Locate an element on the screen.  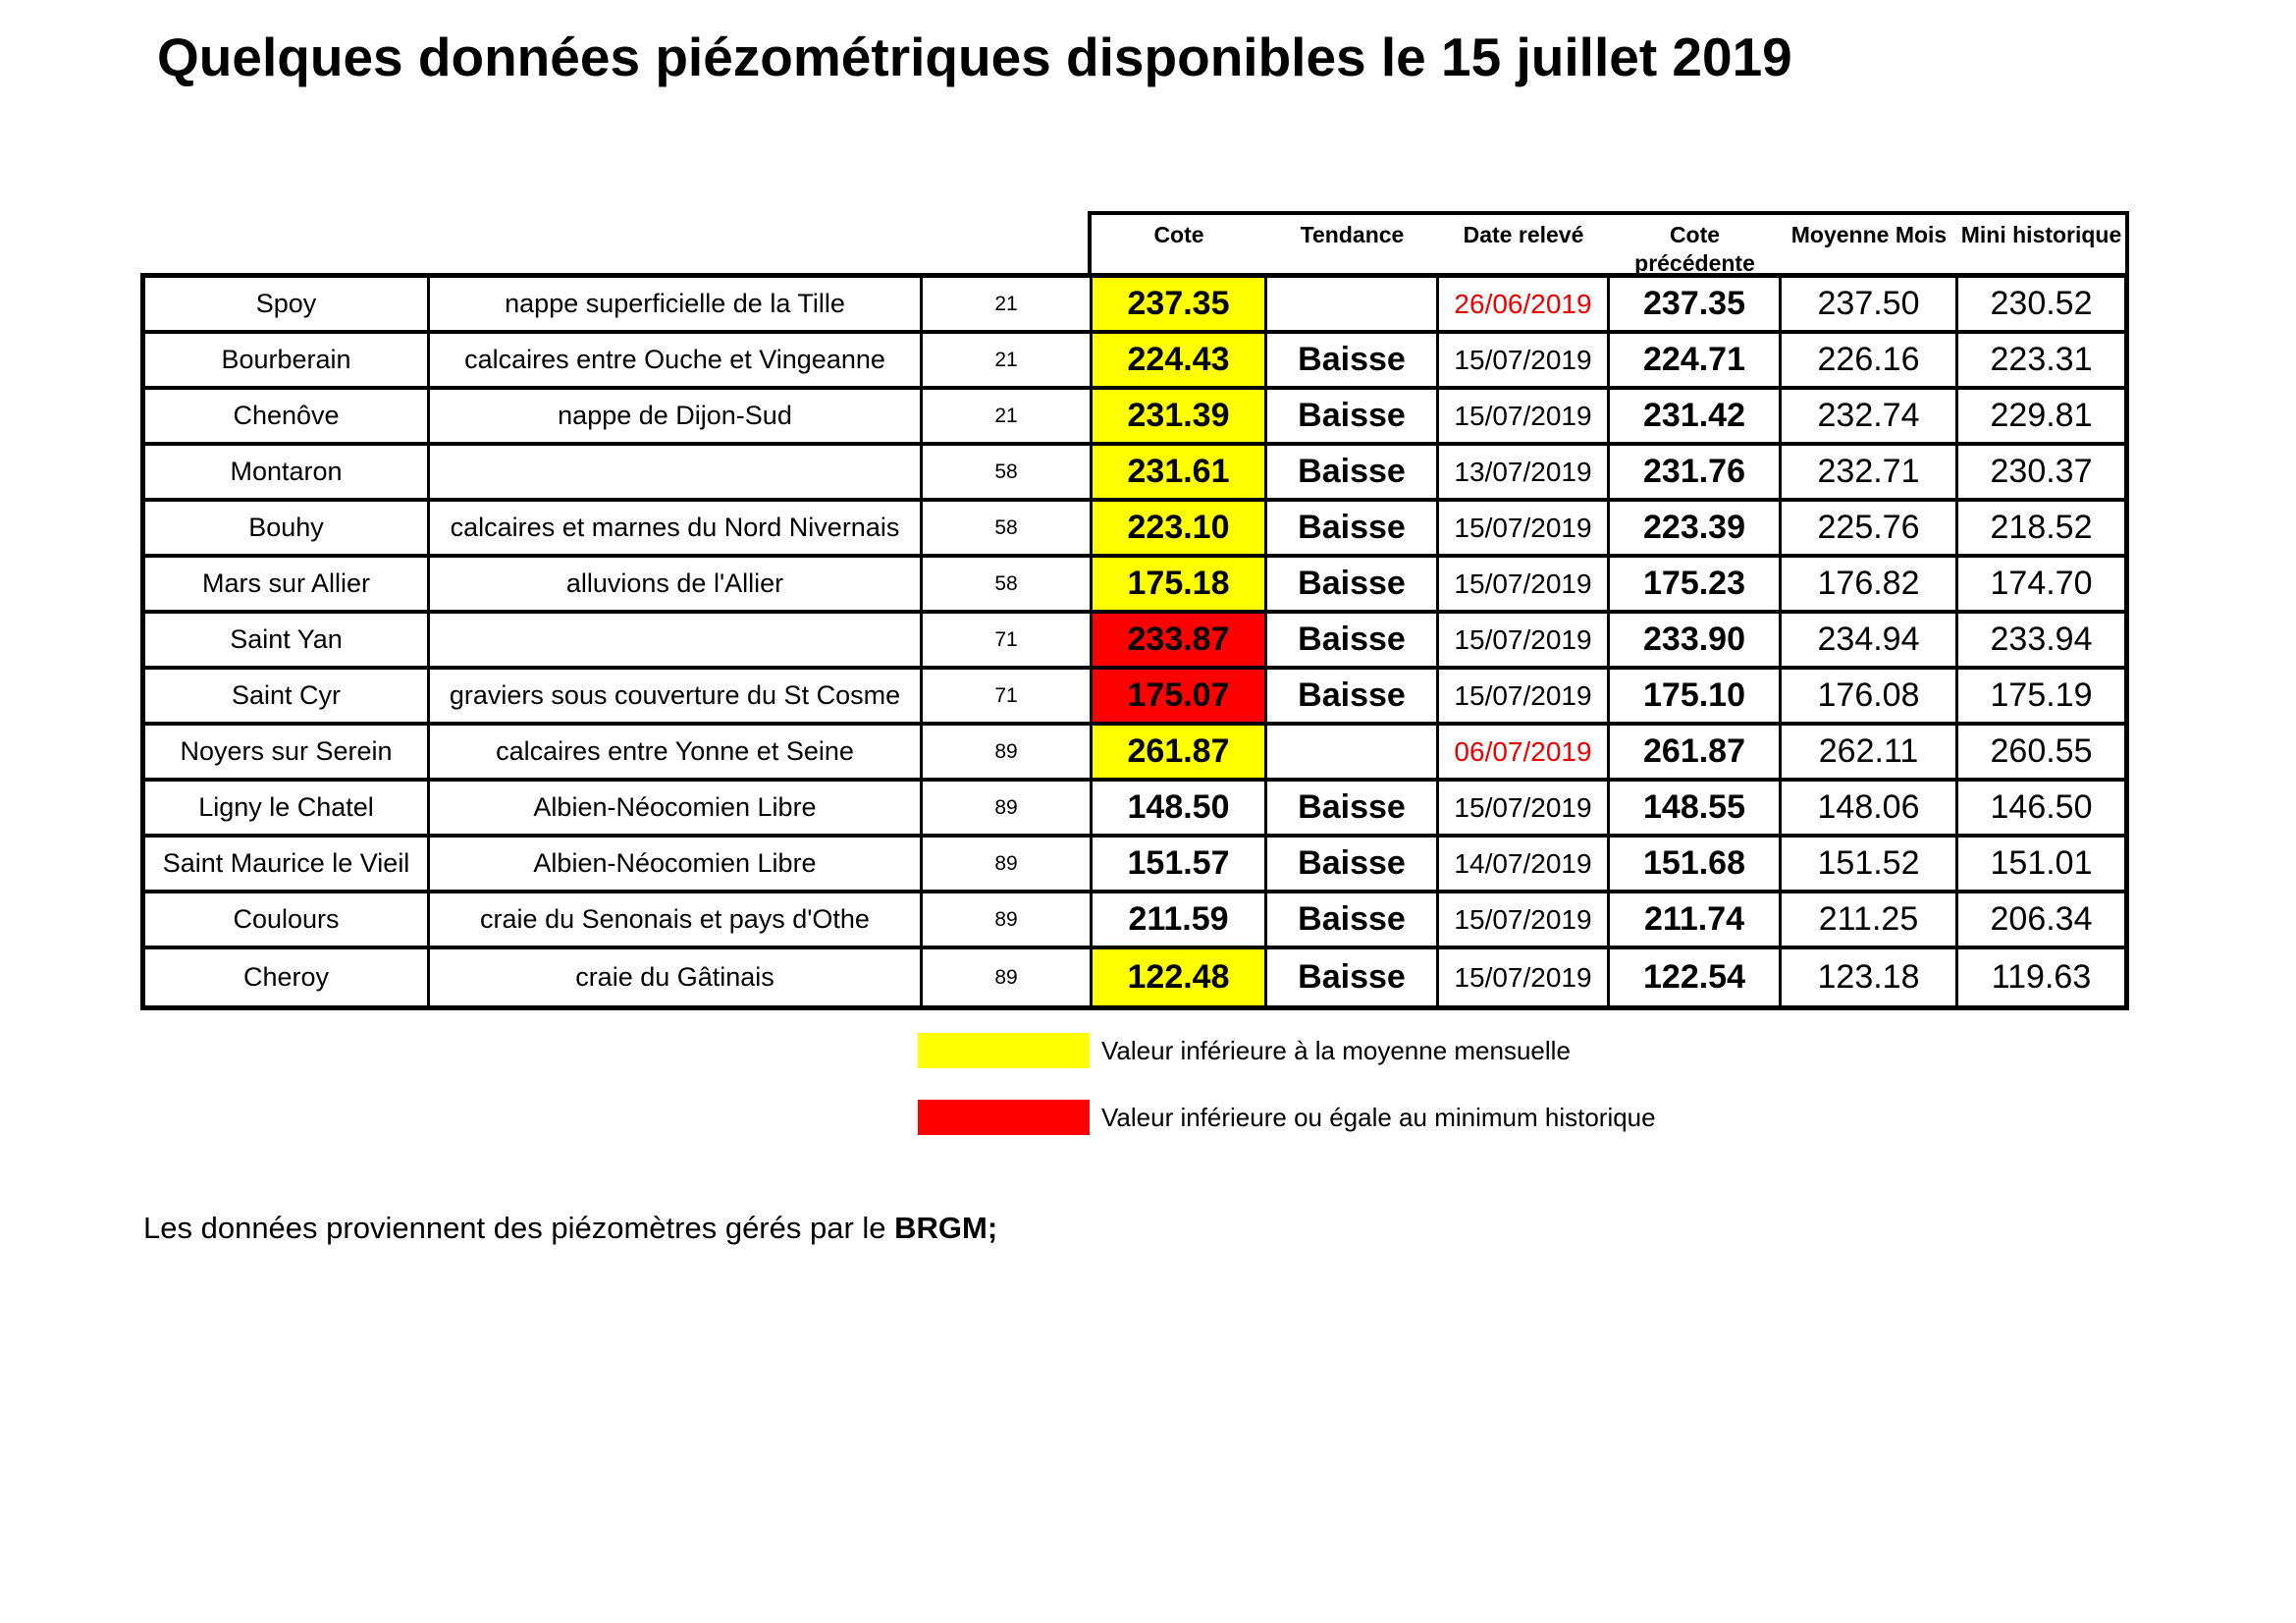
cell-cote: 148.50 is located at coordinates (1180, 808).